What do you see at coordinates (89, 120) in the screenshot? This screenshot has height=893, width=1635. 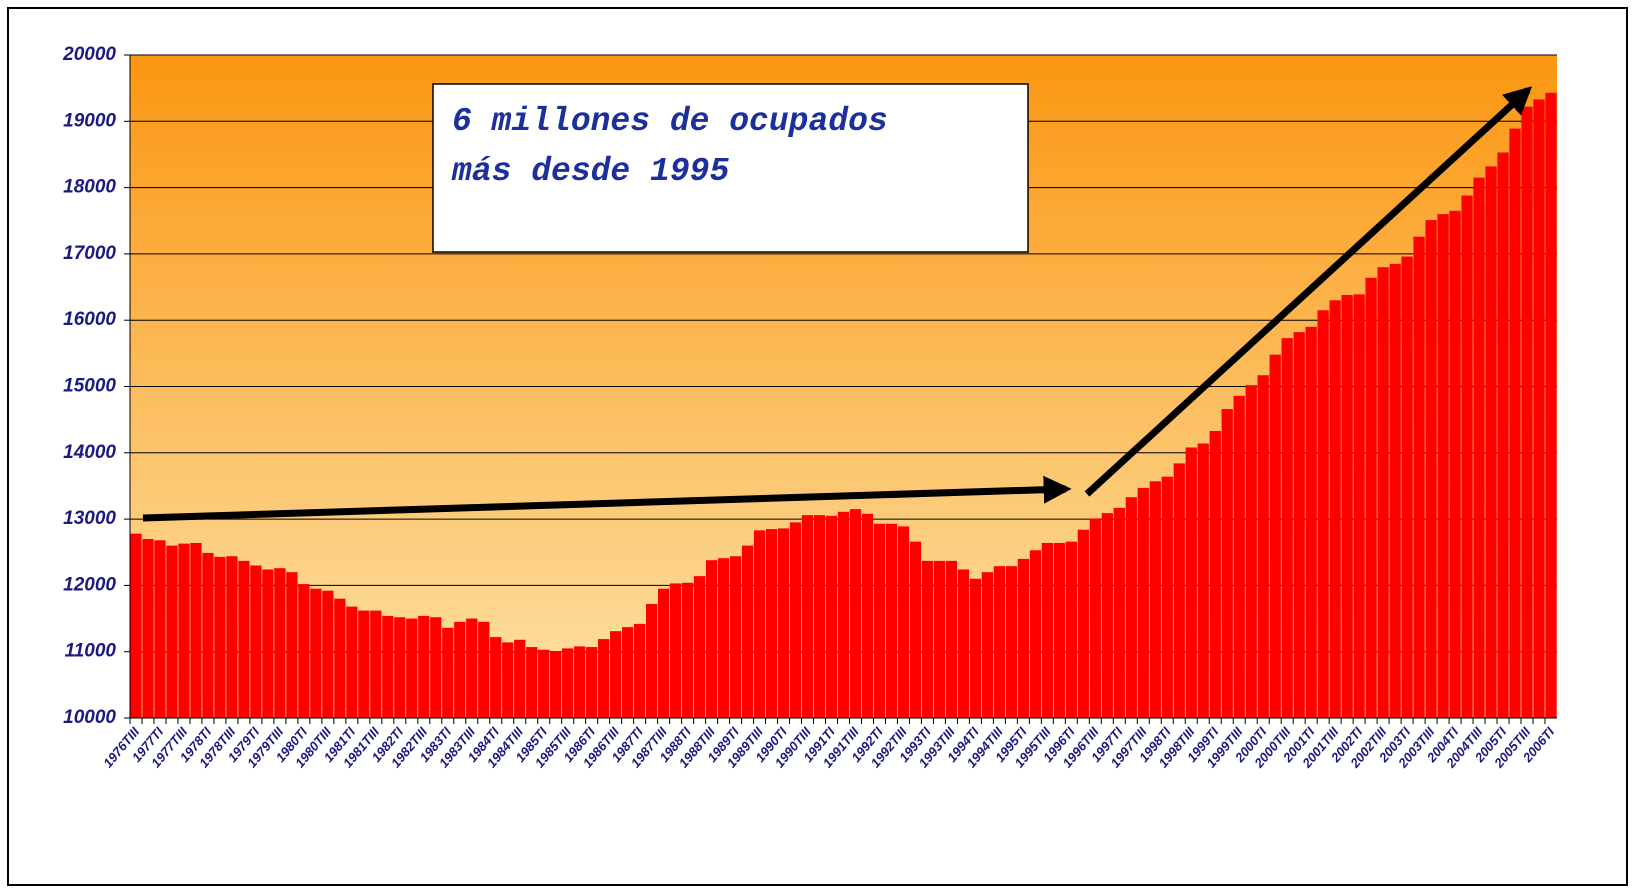 I see `y-tick-label: 19000` at bounding box center [89, 120].